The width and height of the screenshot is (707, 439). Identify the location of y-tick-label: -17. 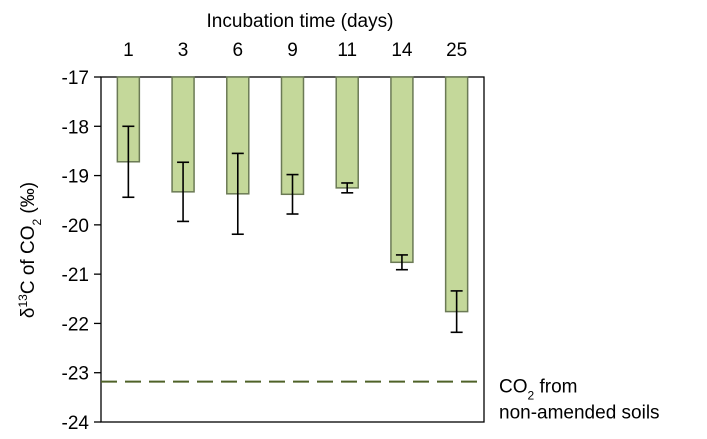
(75, 78).